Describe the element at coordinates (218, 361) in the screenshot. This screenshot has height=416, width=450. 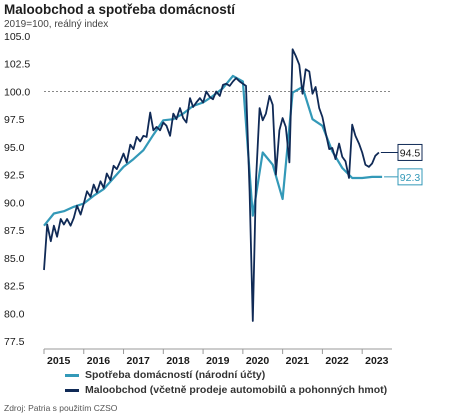
I see `x-tick-label: 2019` at that location.